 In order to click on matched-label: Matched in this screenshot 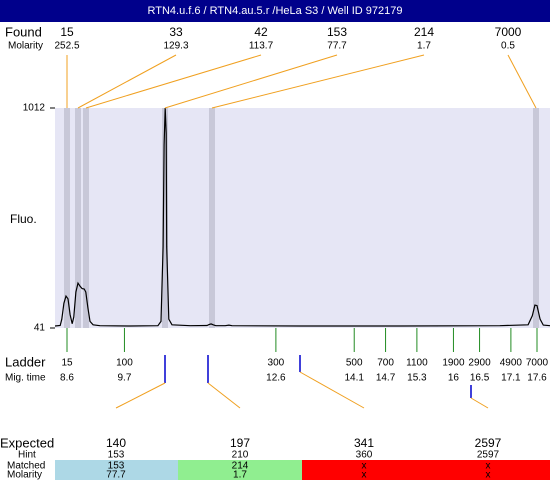, I will do `click(26, 466)`.